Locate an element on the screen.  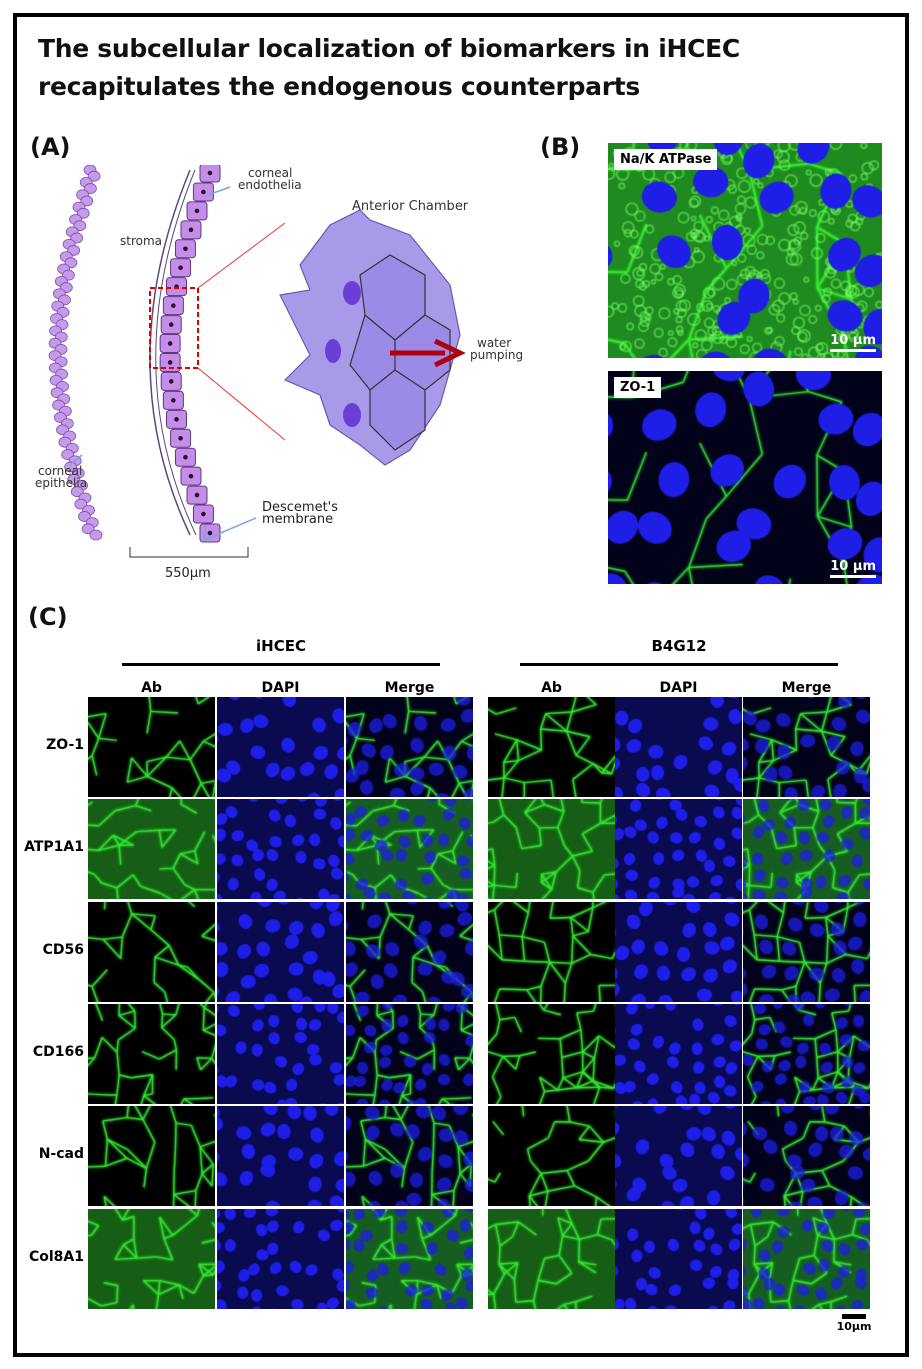
corneal-endothelia-layer is located at coordinates (190, 354).